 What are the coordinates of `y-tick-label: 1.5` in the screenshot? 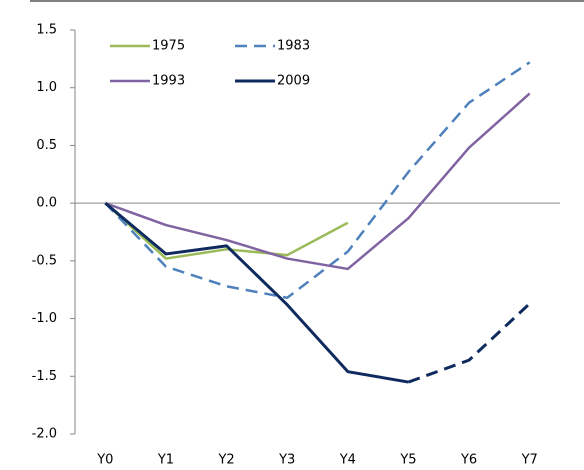 It's located at (46, 30).